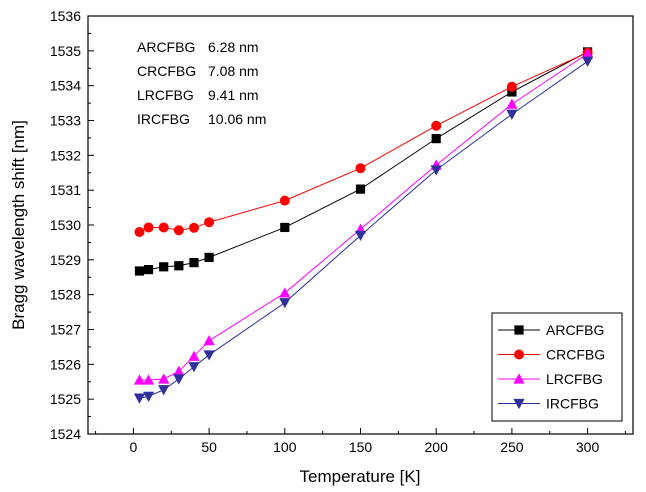 The image size is (646, 492). I want to click on y-tick-label: 1530, so click(65, 225).